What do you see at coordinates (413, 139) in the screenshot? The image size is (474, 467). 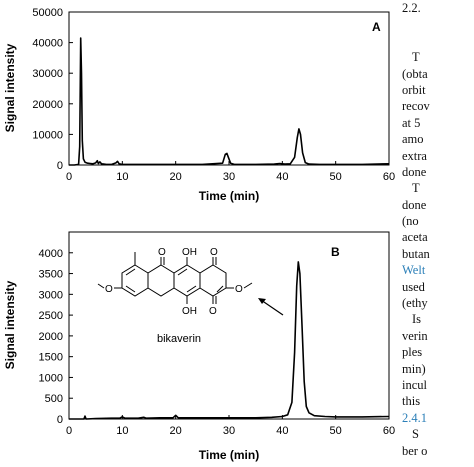 I see `side-text-line: amo` at bounding box center [413, 139].